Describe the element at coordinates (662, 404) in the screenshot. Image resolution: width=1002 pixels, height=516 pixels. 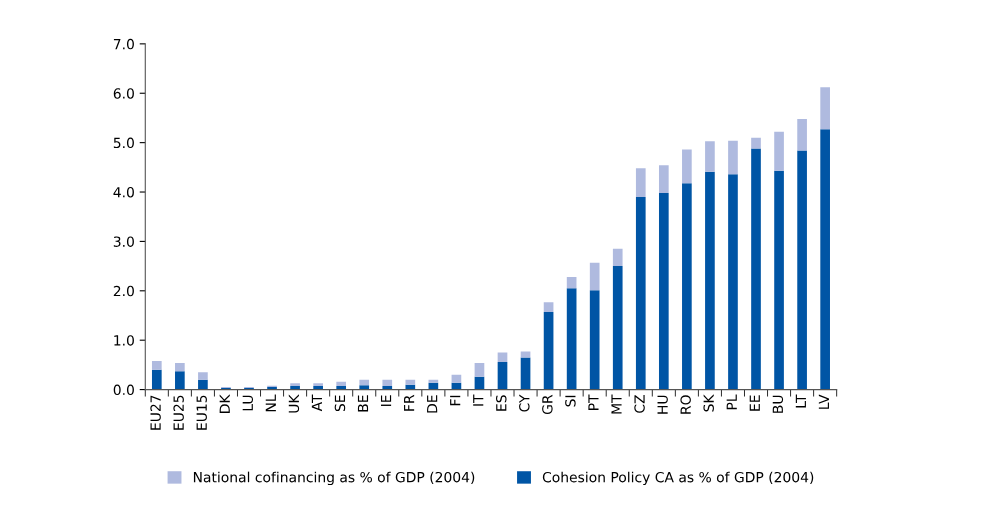
I see `x-tick-label: HU` at that location.